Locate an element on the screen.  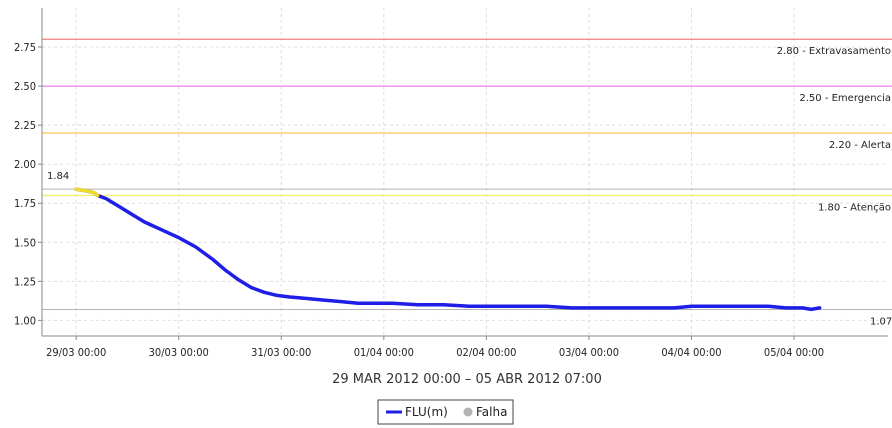
threshold-label: 2.50 - Emergencia is located at coordinates (845, 98).